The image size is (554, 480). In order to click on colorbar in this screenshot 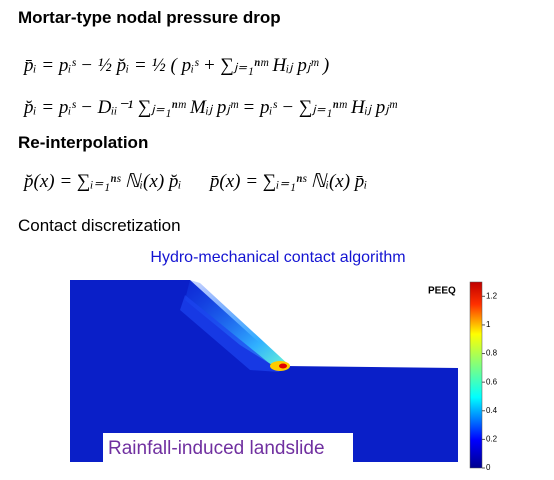, I will do `click(476, 375)`.